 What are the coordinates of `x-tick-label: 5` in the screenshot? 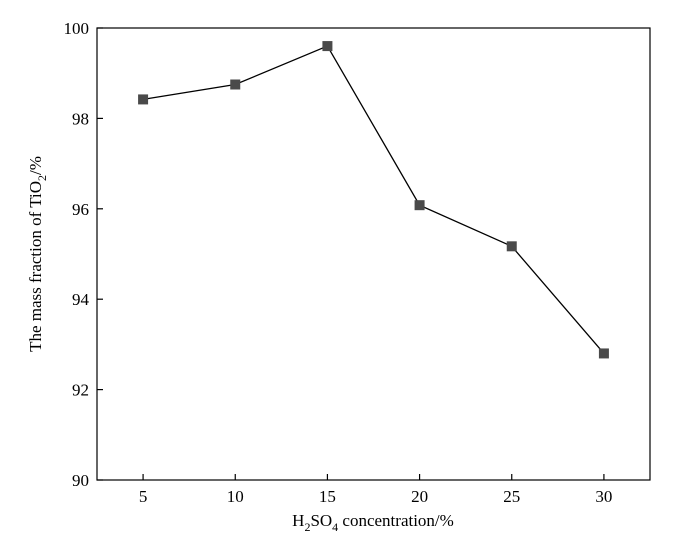 It's located at (143, 496).